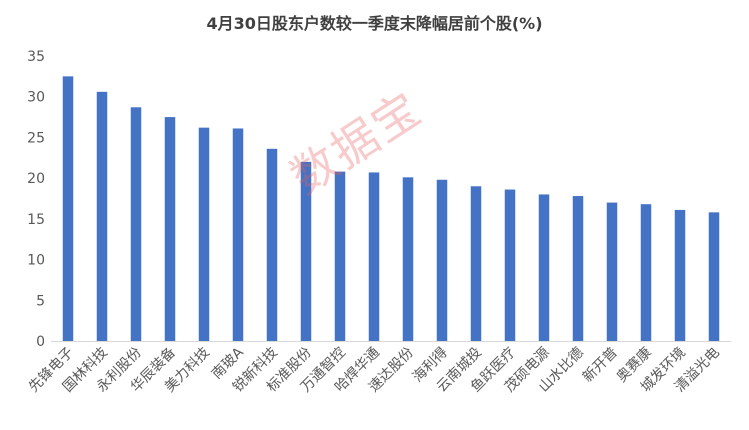 This screenshot has height=430, width=749. Describe the element at coordinates (40, 342) in the screenshot. I see `y-tick-label: 0` at that location.